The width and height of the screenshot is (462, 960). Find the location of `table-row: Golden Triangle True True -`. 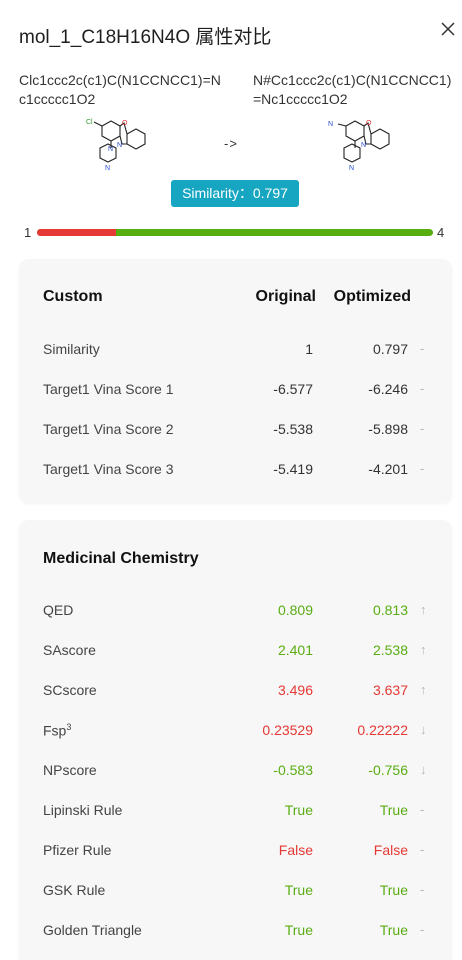

table-row: Golden Triangle True True - is located at coordinates (235, 933).